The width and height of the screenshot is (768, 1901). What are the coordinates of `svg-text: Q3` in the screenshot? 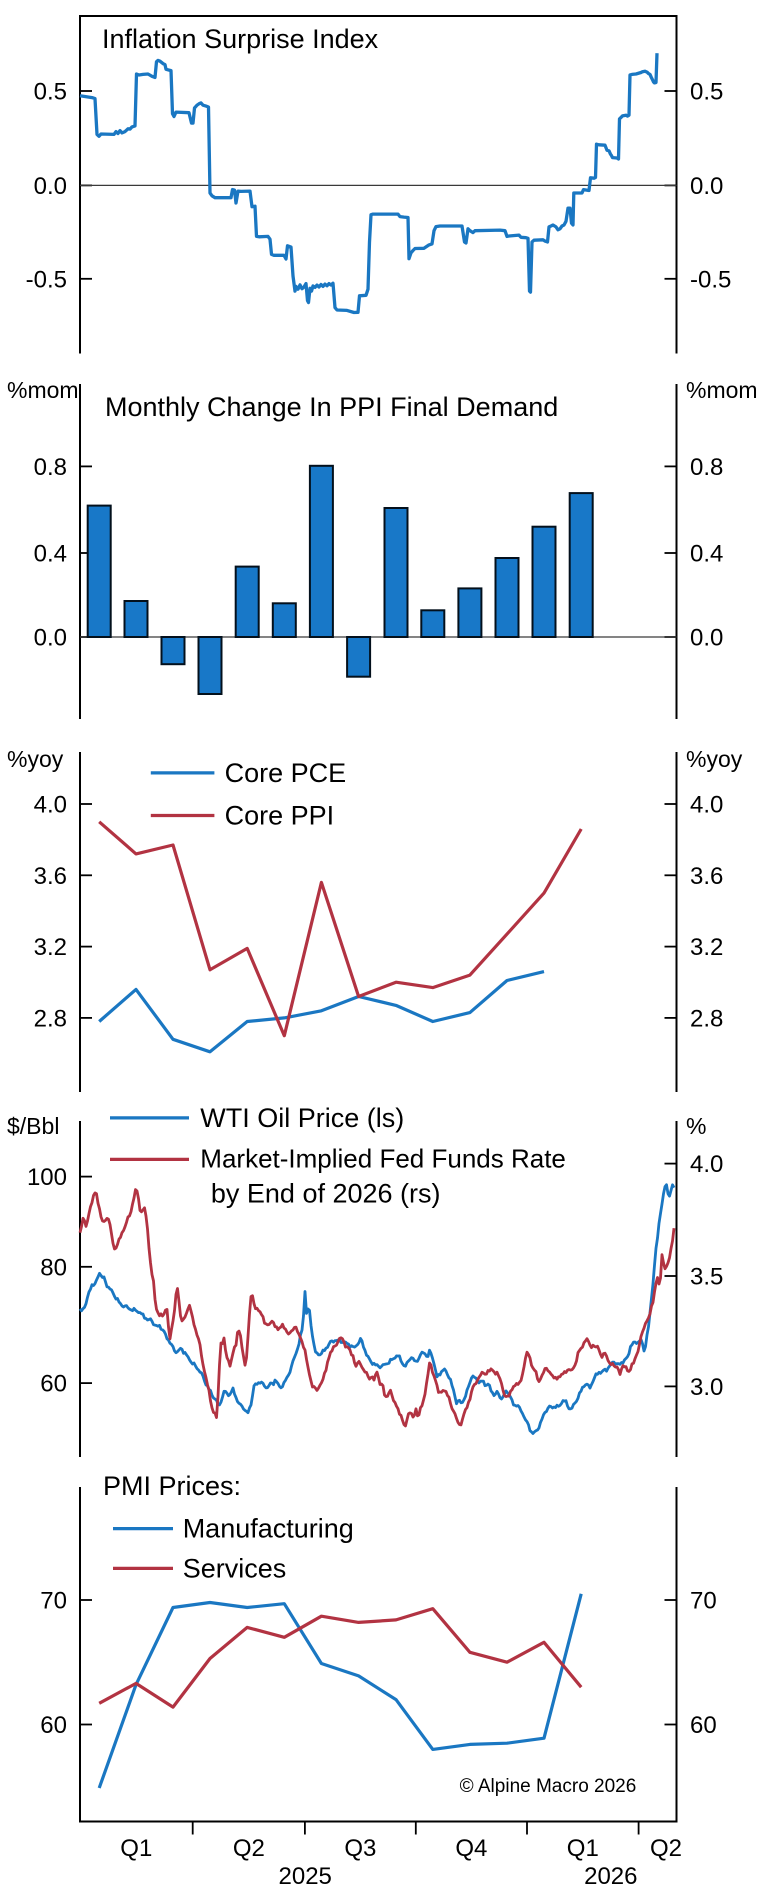 It's located at (360, 1848).